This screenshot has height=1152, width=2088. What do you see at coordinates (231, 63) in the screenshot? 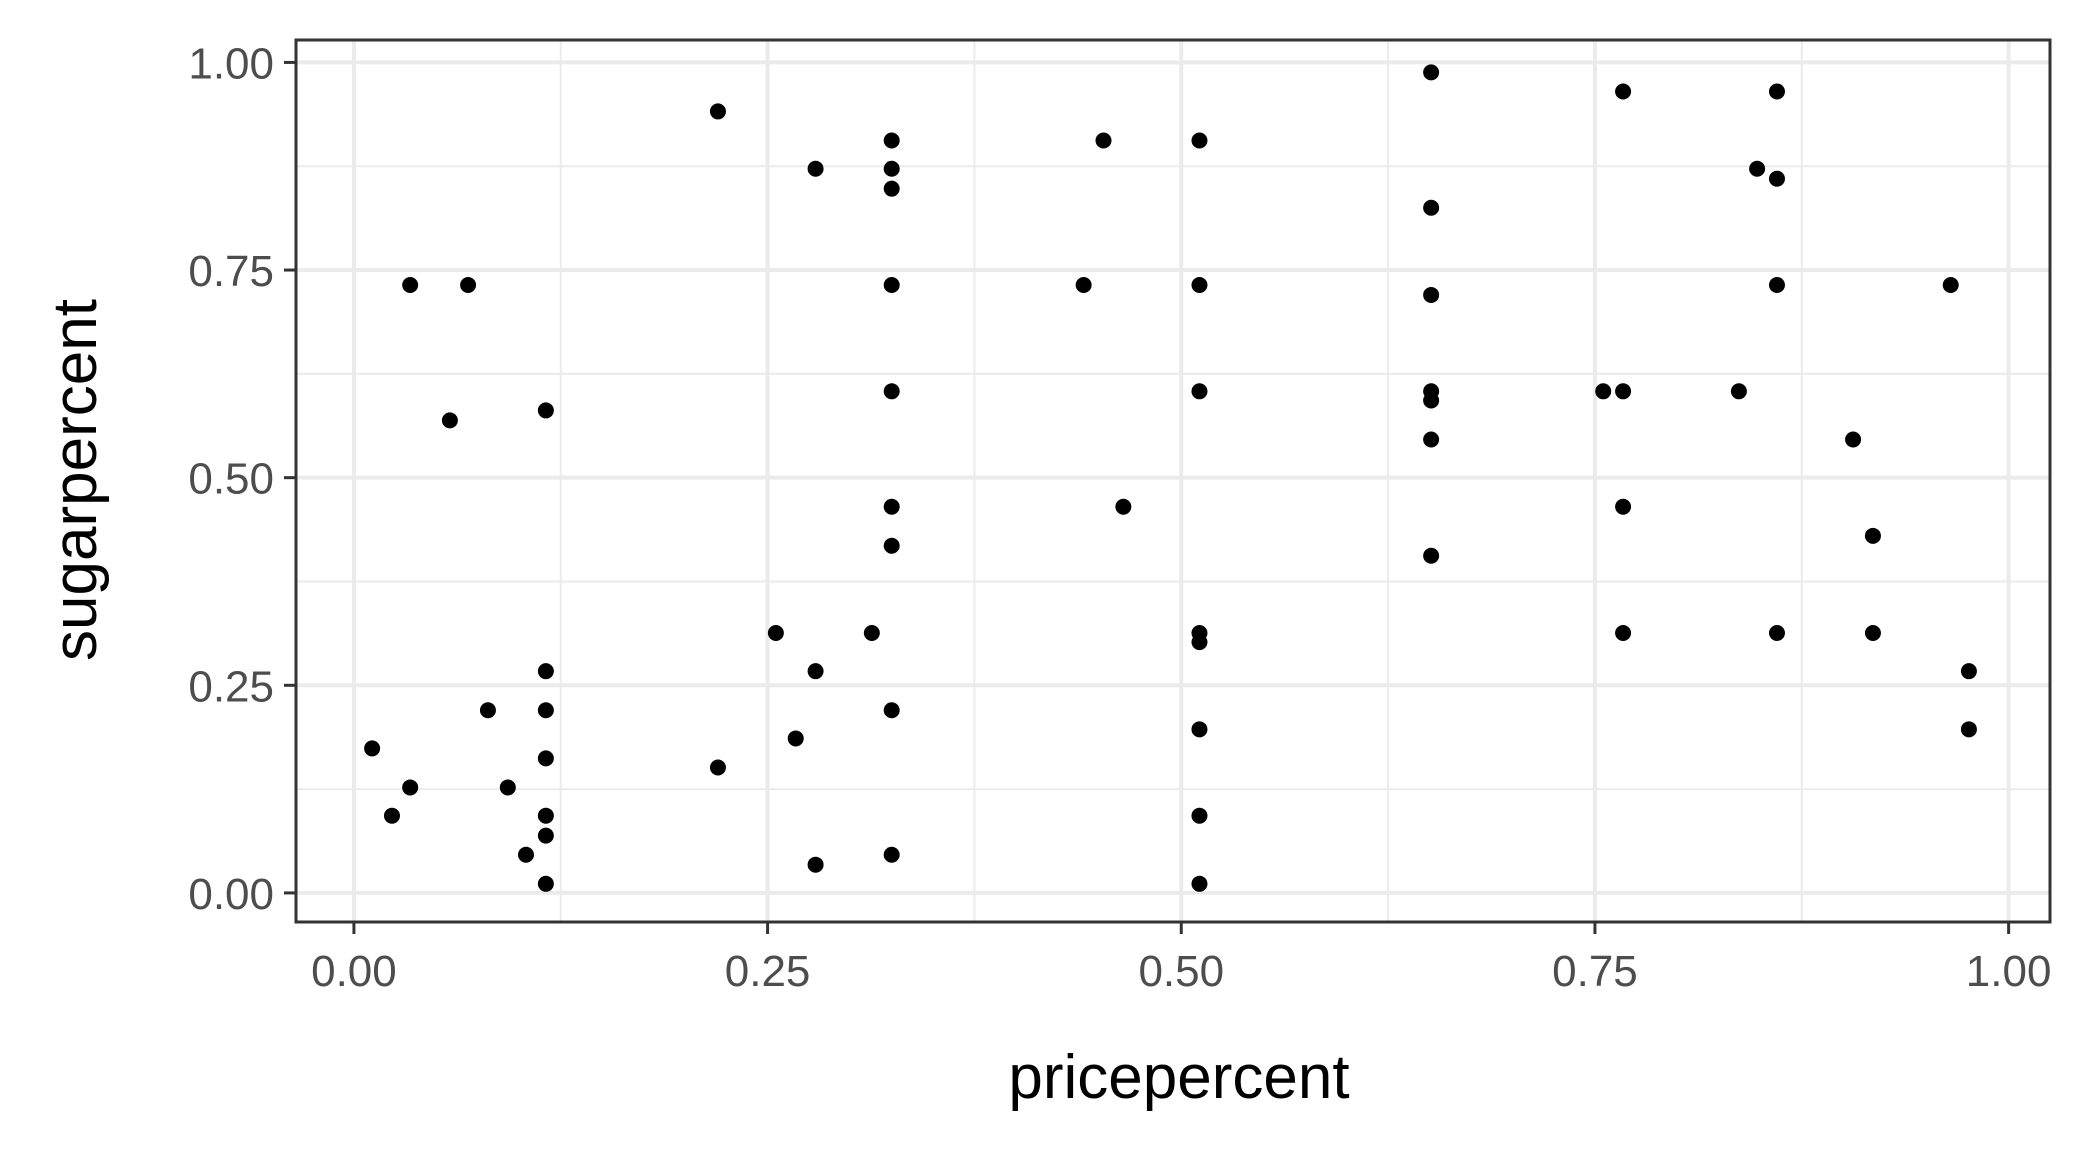
I see `y-tick-label: 1.00` at bounding box center [231, 63].